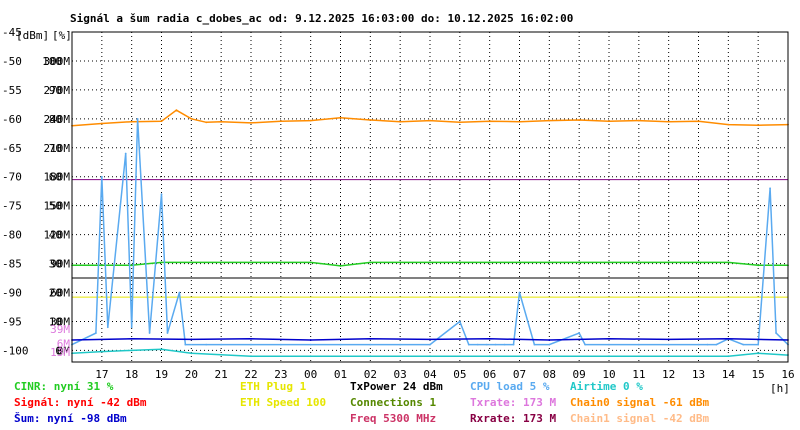 This screenshot has height=430, width=800. What do you see at coordinates (64, 350) in the screenshot?
I see `y-tick-rate: 0M` at bounding box center [64, 350].